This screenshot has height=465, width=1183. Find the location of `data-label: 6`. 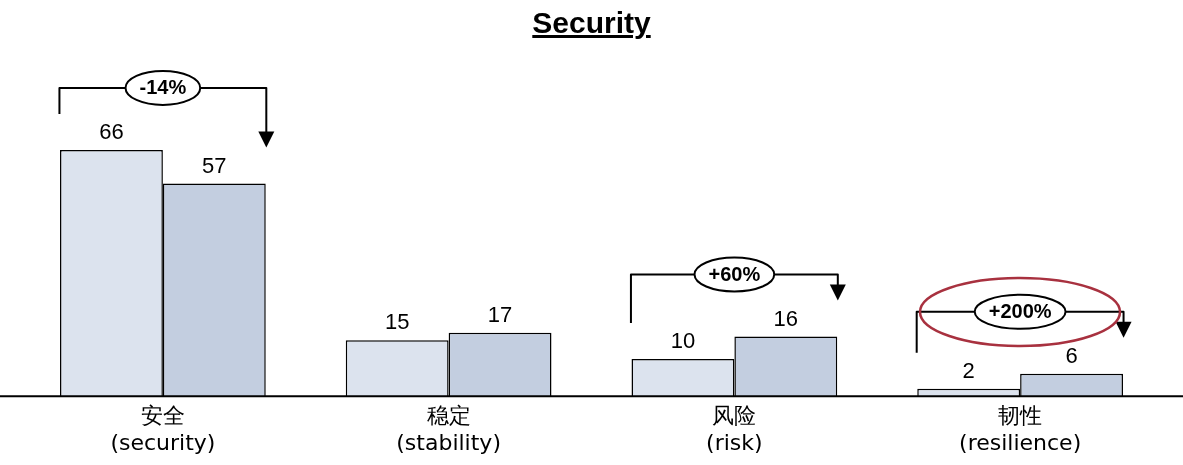

data-label: 6 is located at coordinates (1071, 355).